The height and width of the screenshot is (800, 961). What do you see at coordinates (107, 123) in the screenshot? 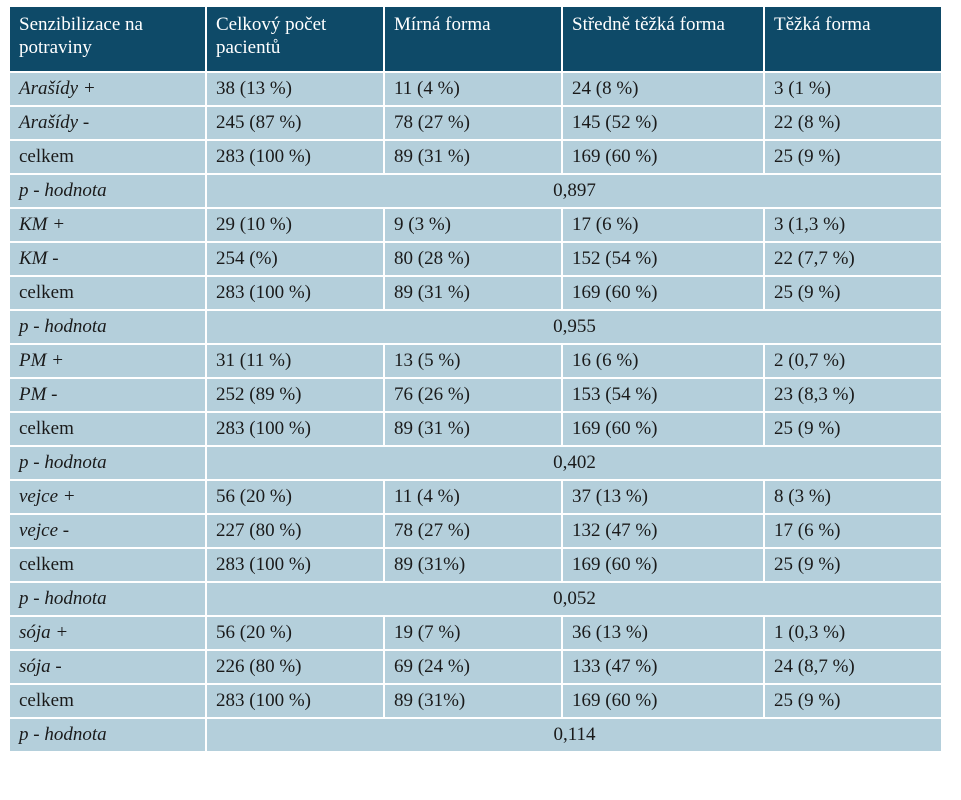
I see `row-label: Arašídy -` at bounding box center [107, 123].